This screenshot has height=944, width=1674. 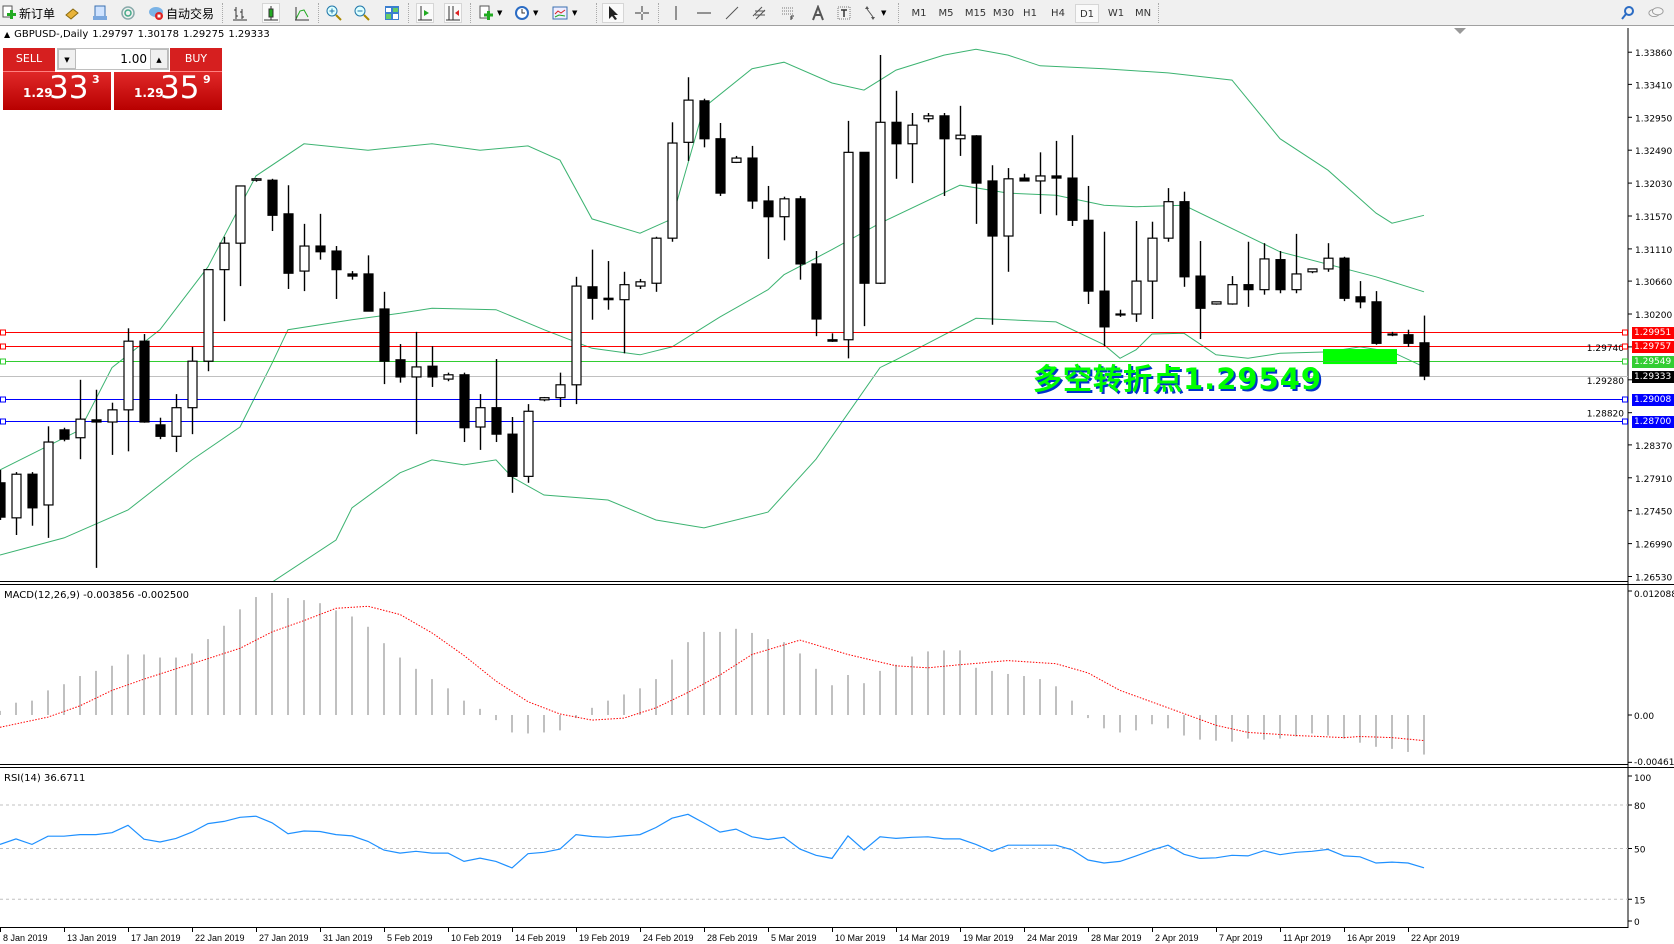 I want to click on candlestick-button, so click(x=271, y=13).